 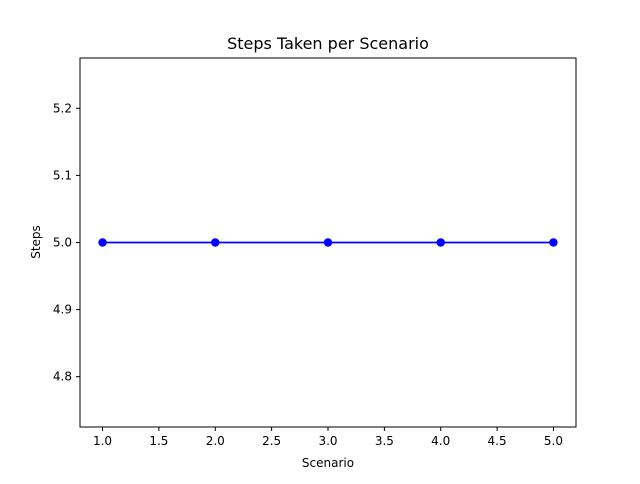 I want to click on y-tick-label: 5.2, so click(x=62, y=108).